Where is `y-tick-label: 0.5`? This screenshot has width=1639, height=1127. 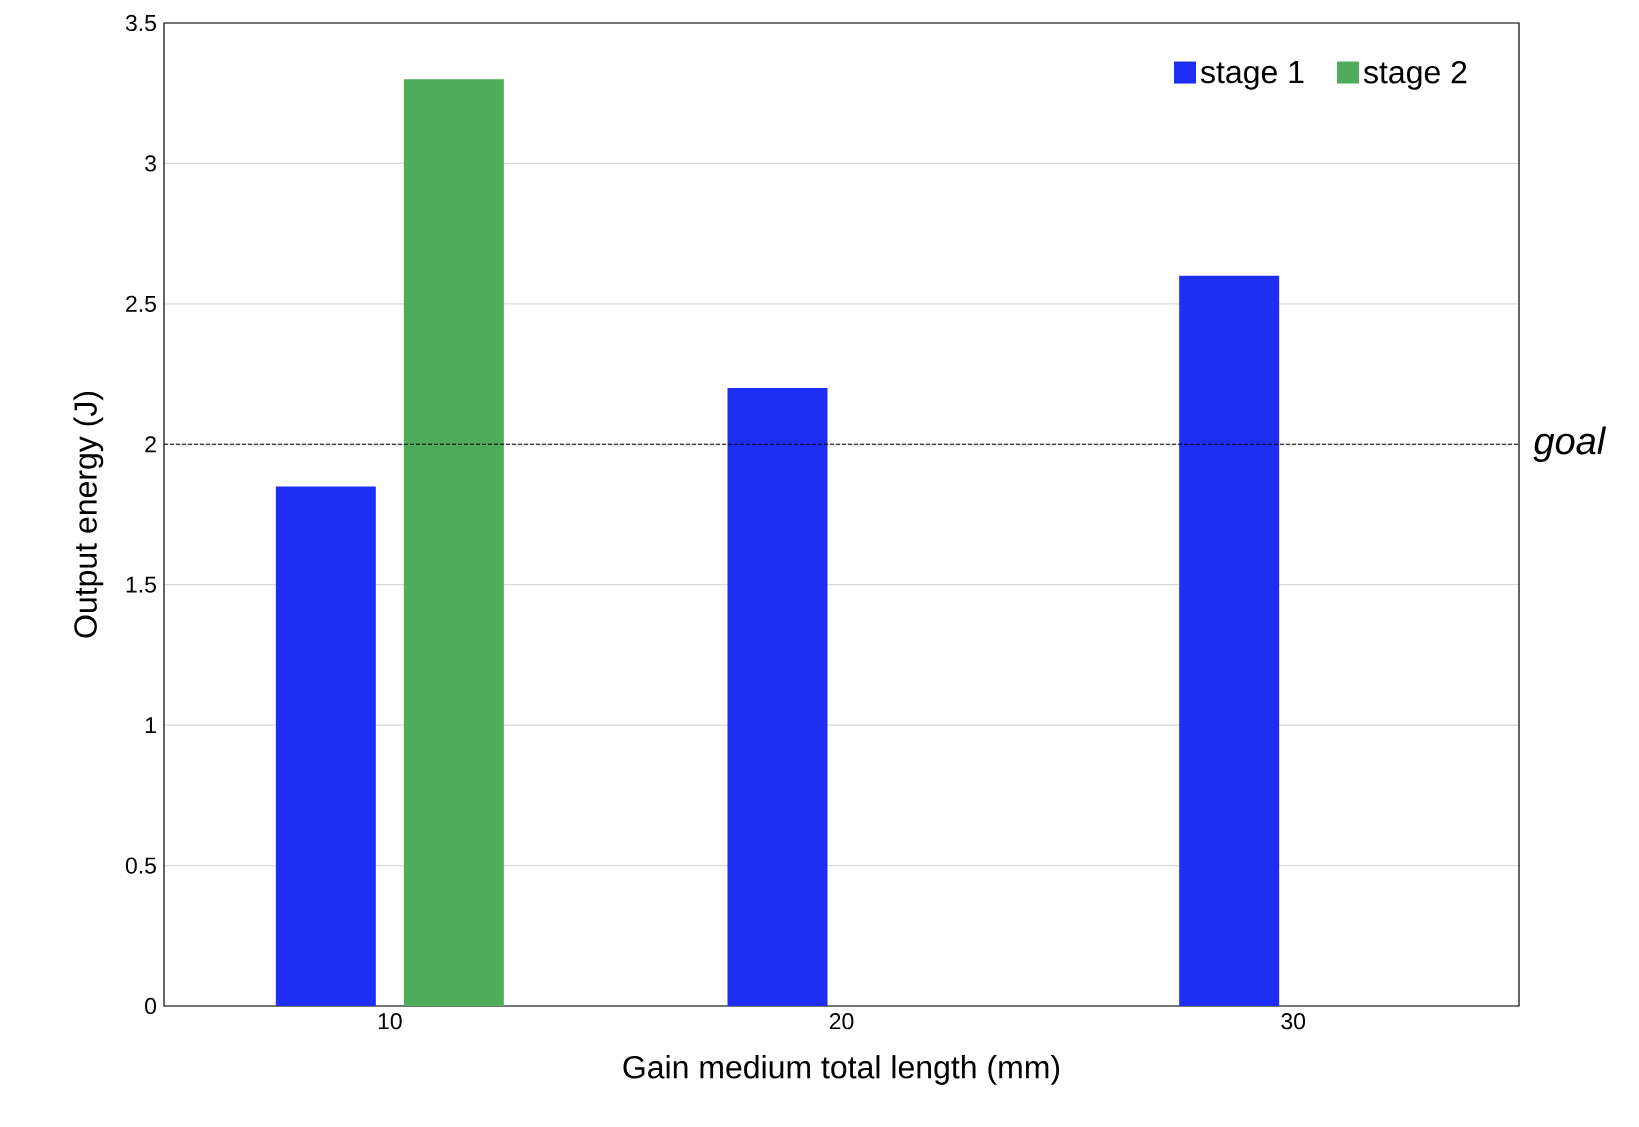
y-tick-label: 0.5 is located at coordinates (140, 865).